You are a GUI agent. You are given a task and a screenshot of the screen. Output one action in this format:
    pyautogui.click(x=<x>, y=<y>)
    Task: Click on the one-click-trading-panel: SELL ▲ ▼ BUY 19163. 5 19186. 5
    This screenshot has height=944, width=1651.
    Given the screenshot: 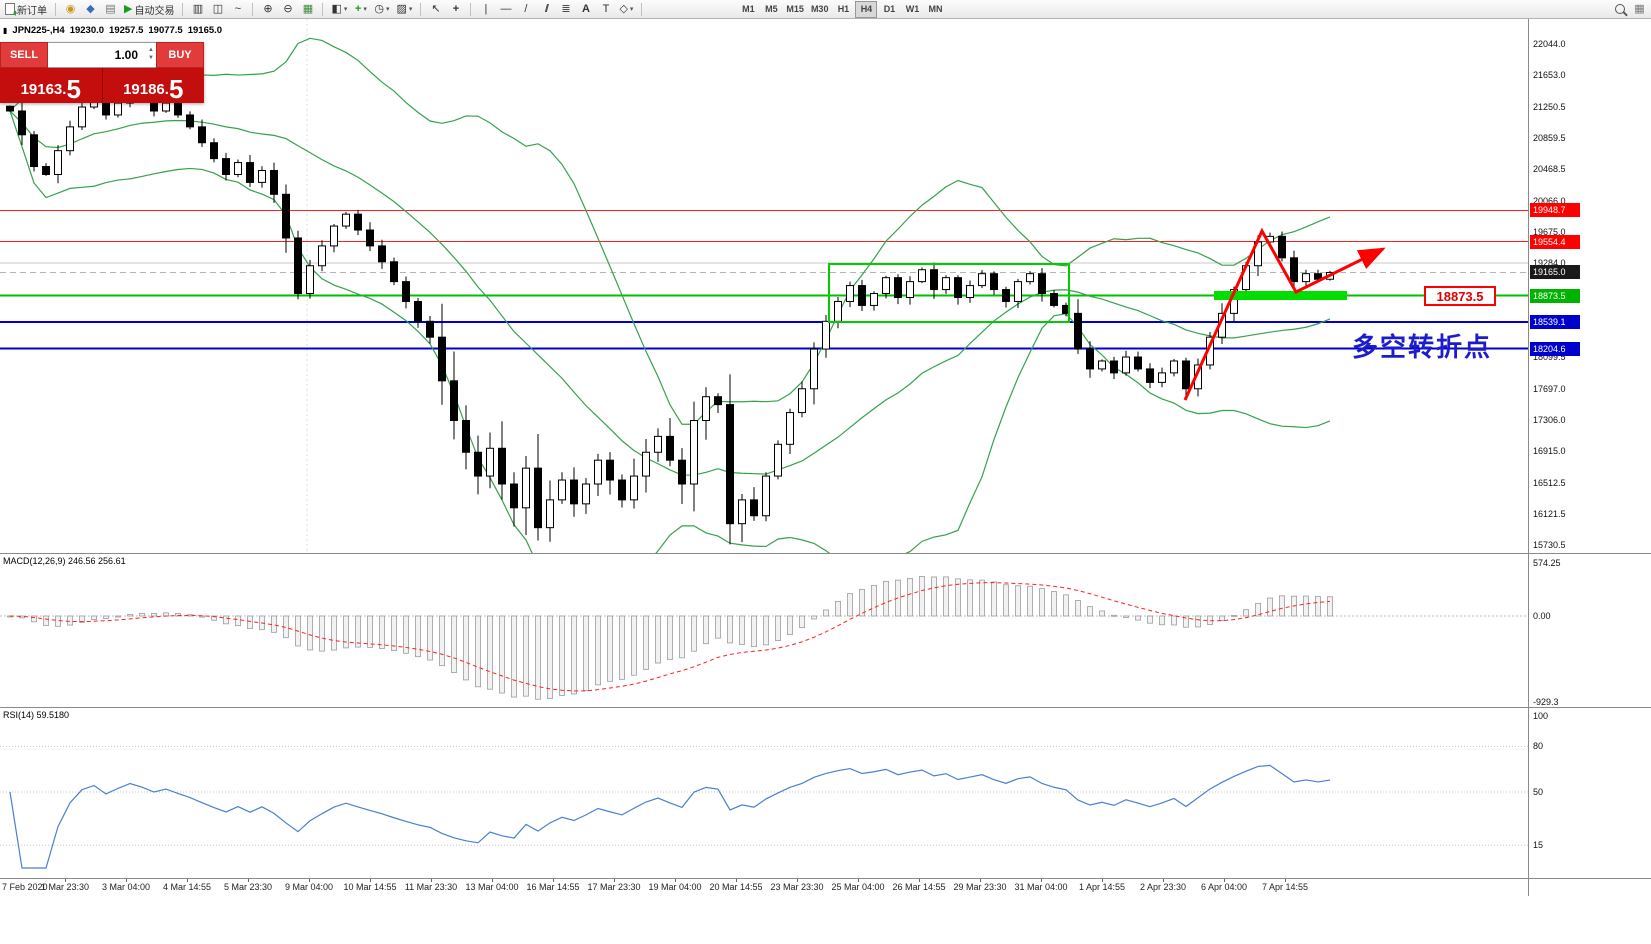 What is the action you would take?
    pyautogui.click(x=102, y=72)
    